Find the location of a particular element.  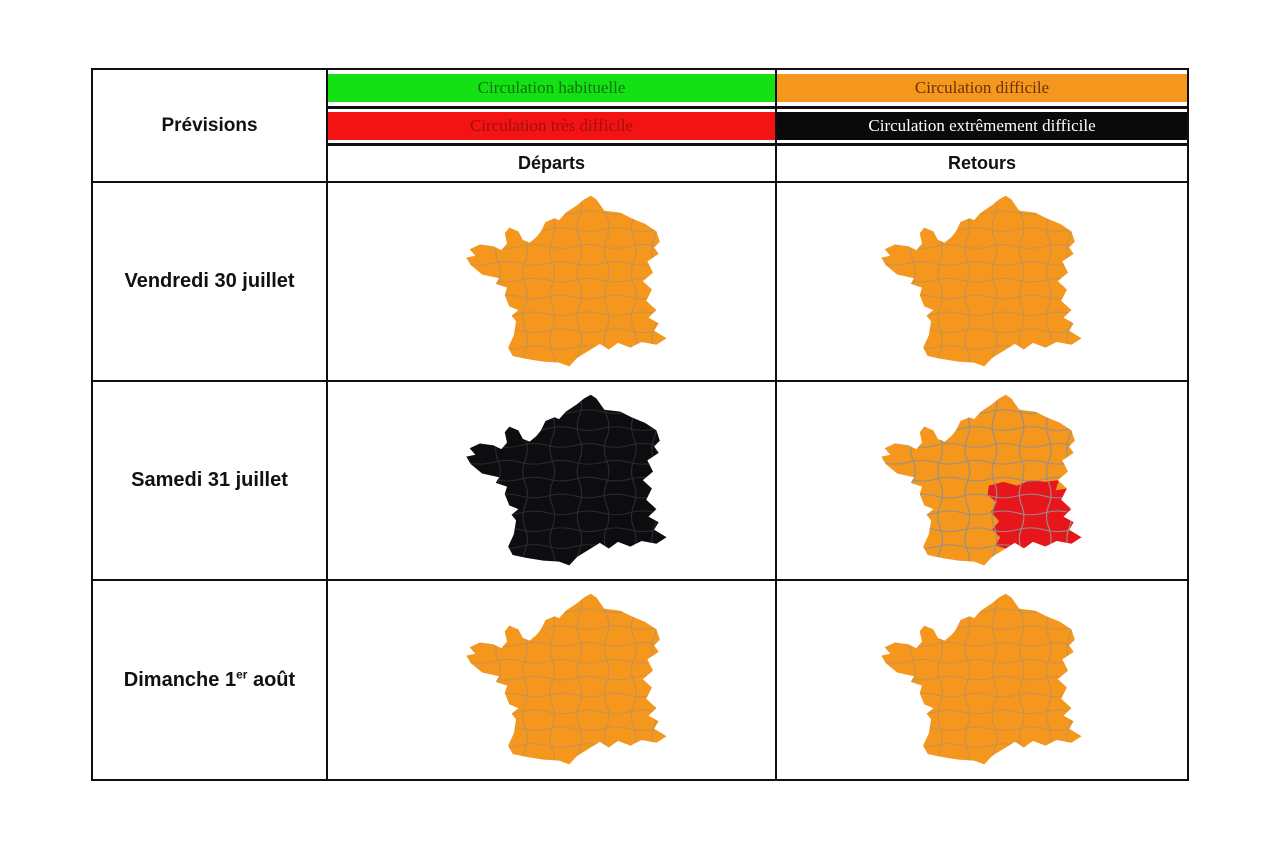

row-label-vendredi-30-juillet: Vendredi 30 juillet is located at coordinates (210, 282).